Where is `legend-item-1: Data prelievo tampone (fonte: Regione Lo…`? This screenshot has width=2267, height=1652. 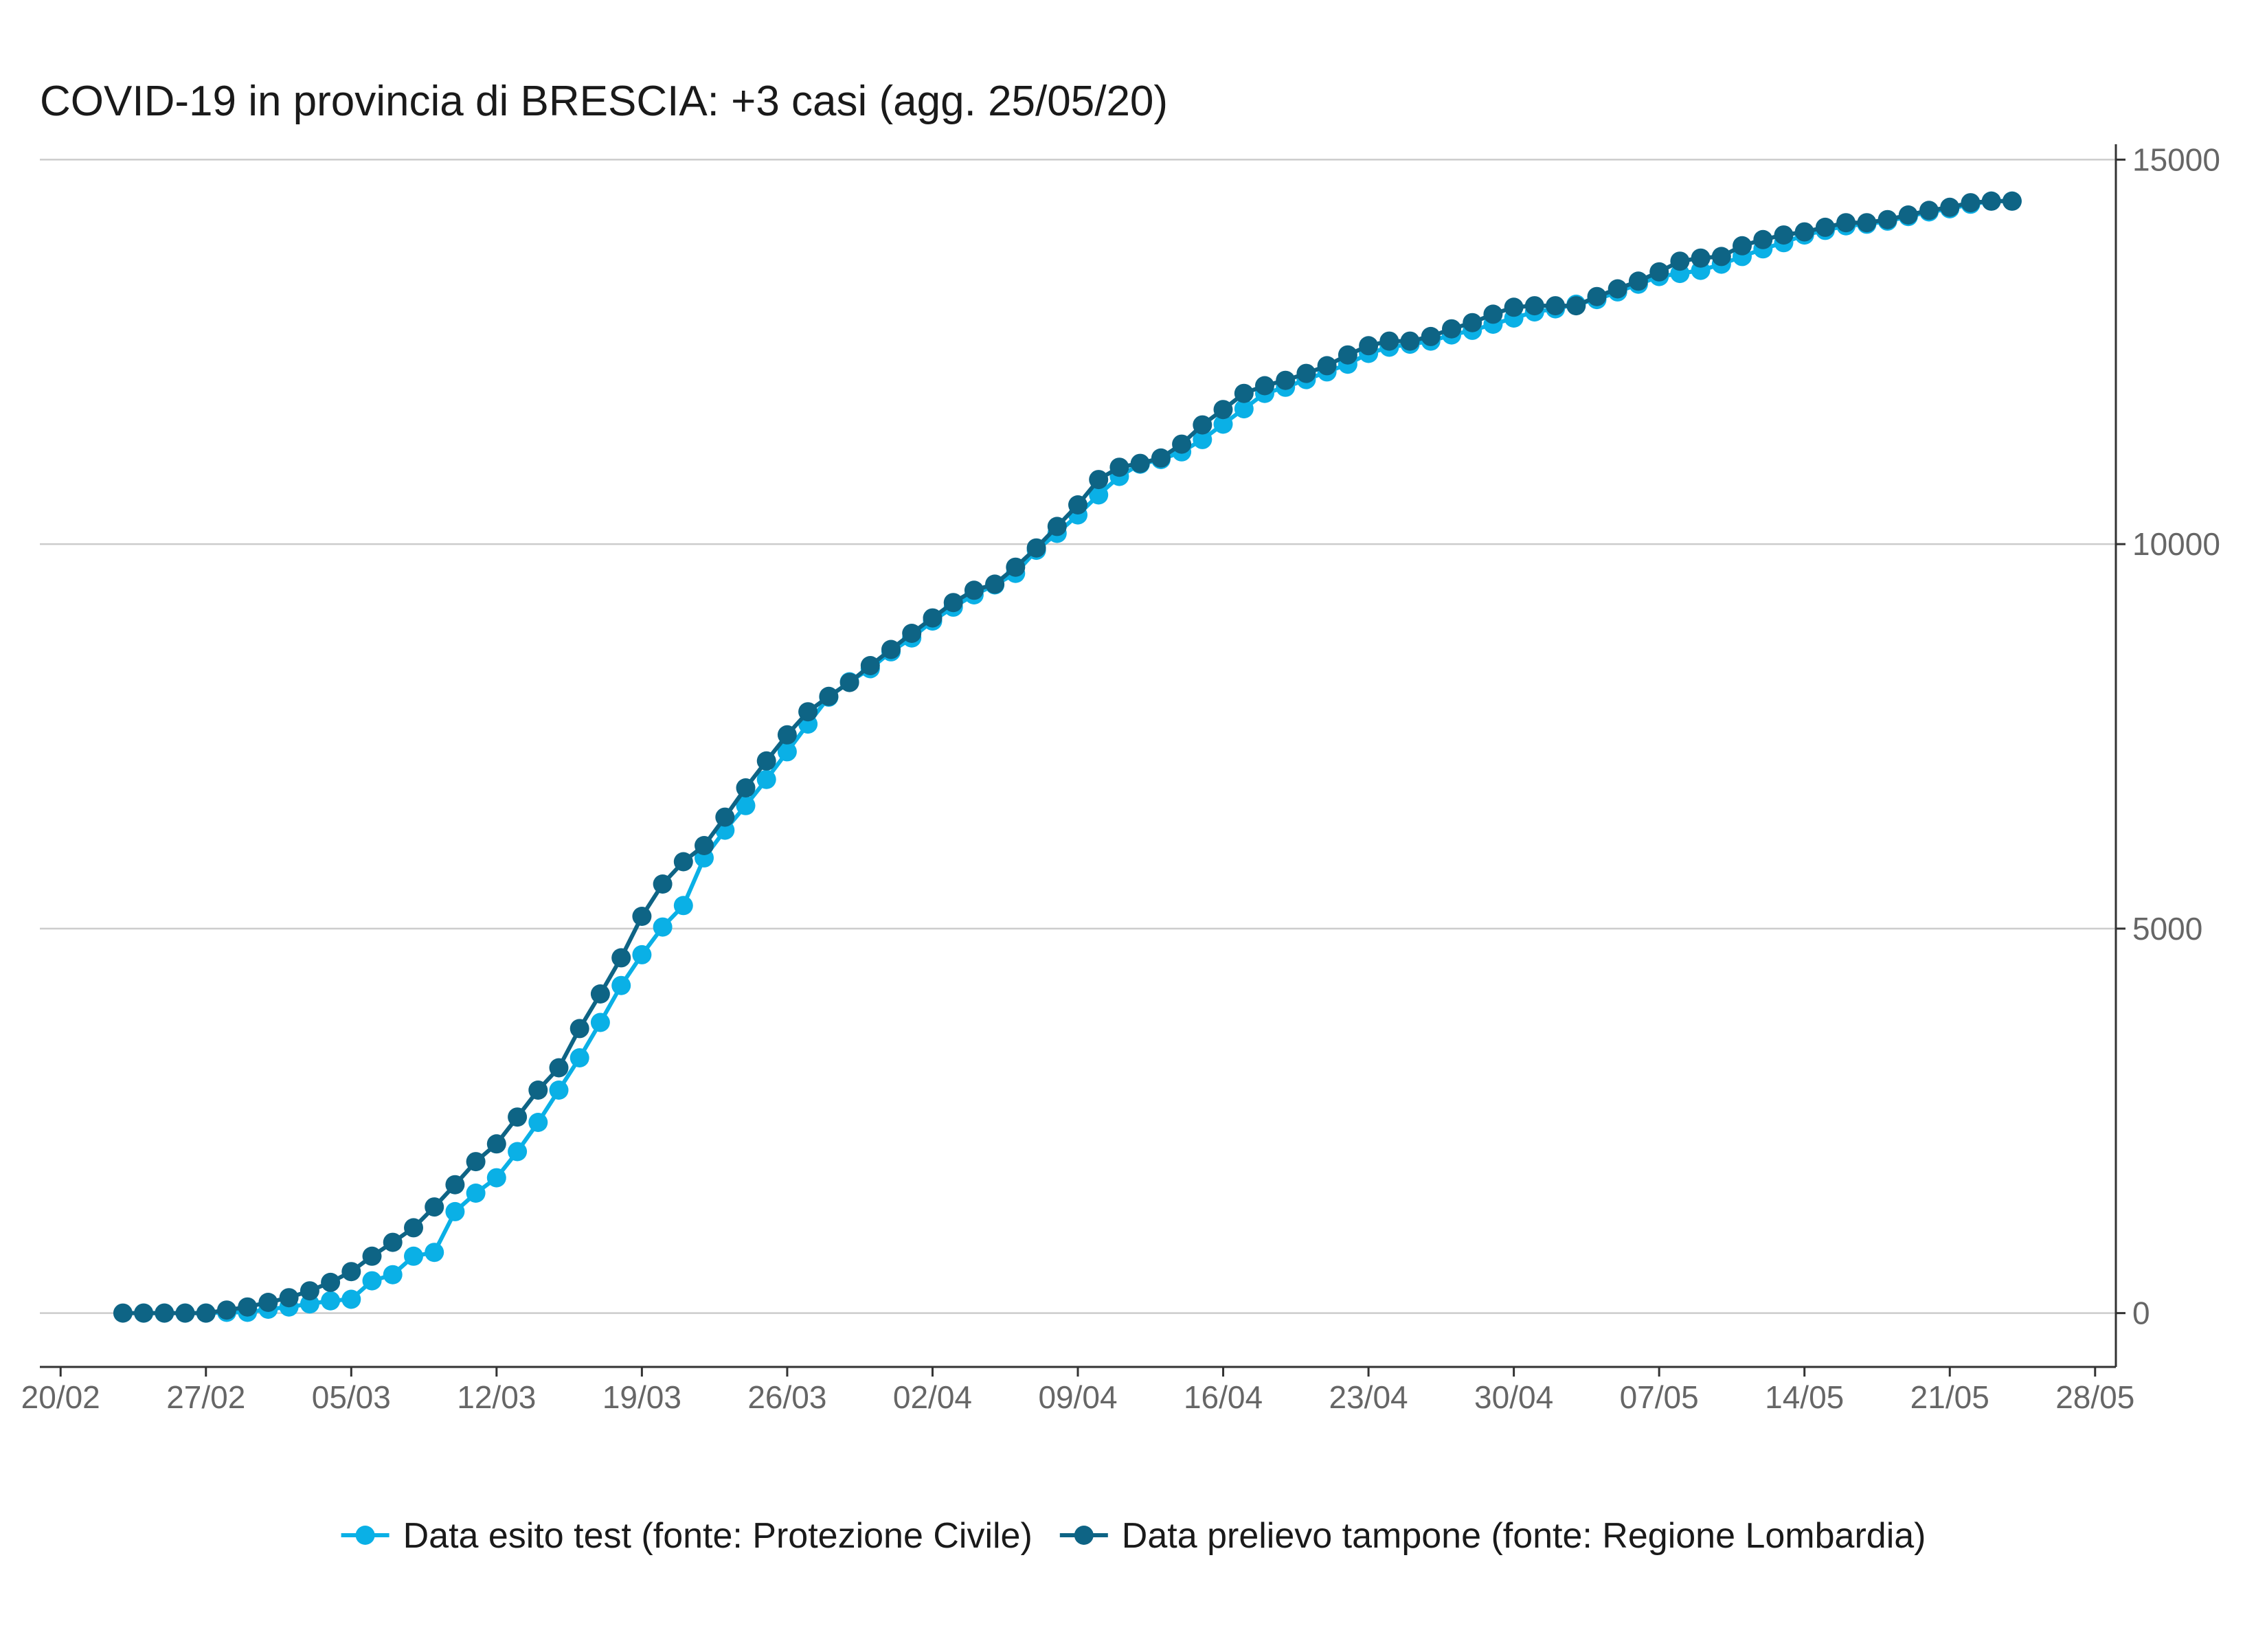
legend-item-1: Data prelievo tampone (fonte: Regione Lo… is located at coordinates (1493, 1536).